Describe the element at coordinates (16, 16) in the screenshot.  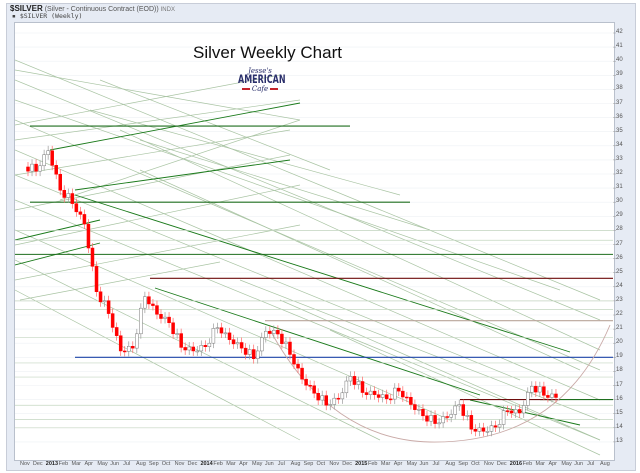
I see `candle-legend-icon: ▪` at that location.